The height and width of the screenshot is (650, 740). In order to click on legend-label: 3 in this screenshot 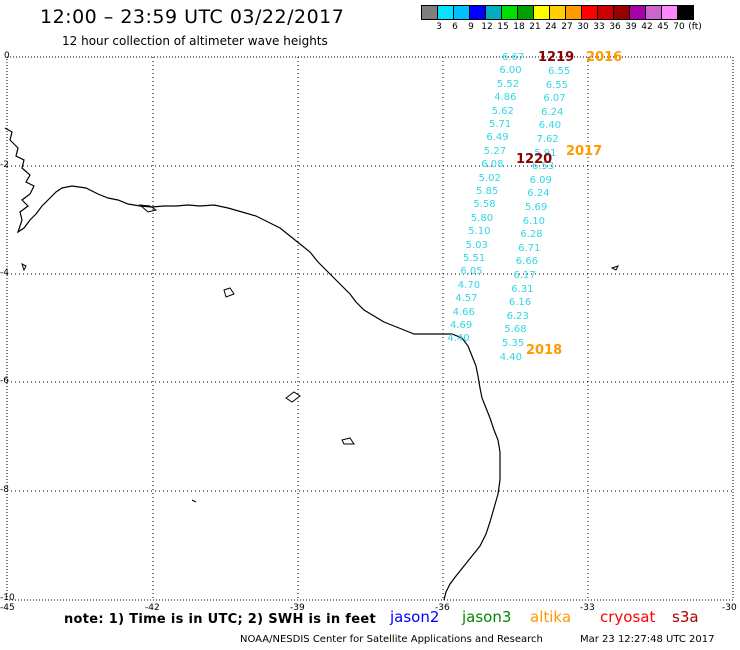, I will do `click(439, 27)`.